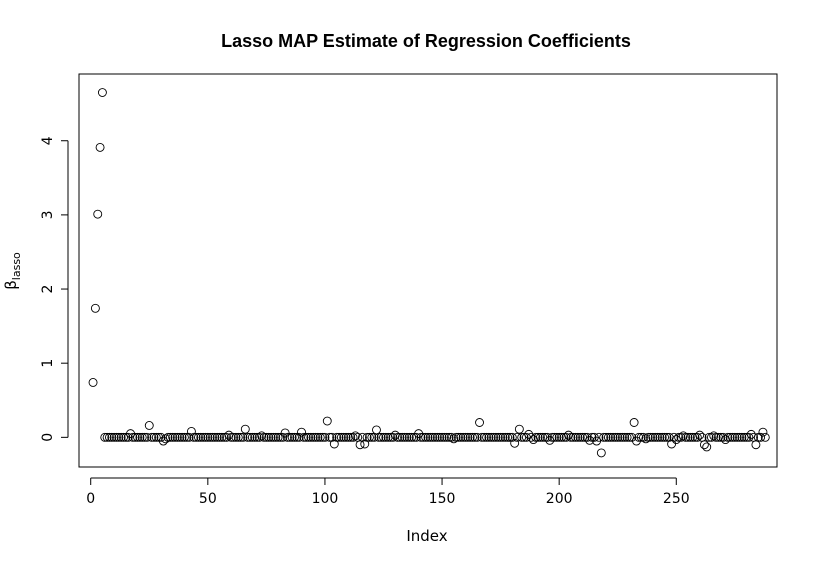 The image size is (815, 566). Describe the element at coordinates (208, 499) in the screenshot. I see `x-tick-label: 50` at that location.